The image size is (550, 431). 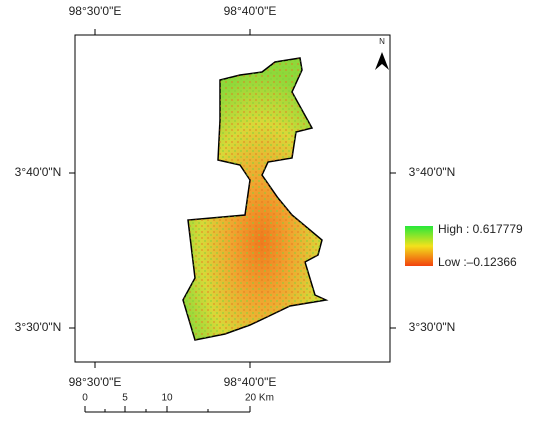 I want to click on scale-label: 5, so click(x=125, y=398).